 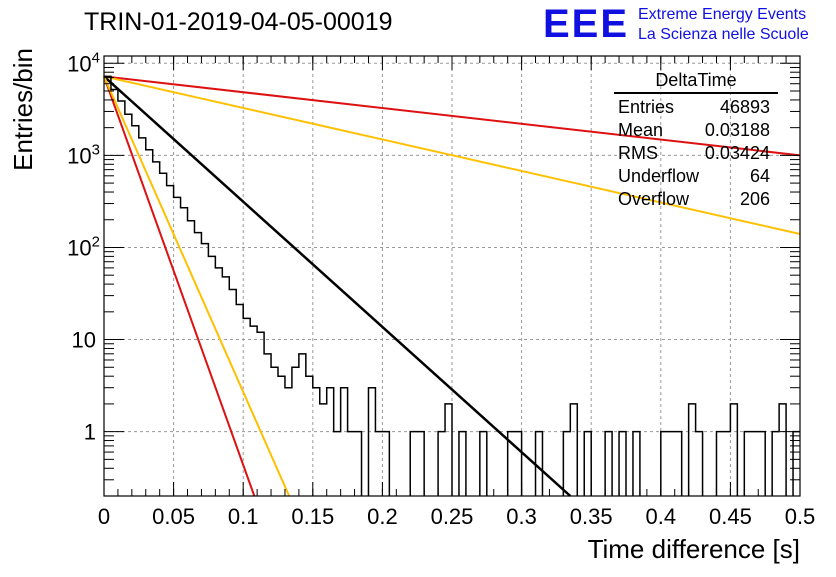 What do you see at coordinates (800, 516) in the screenshot?
I see `x-tick-label: 0.5` at bounding box center [800, 516].